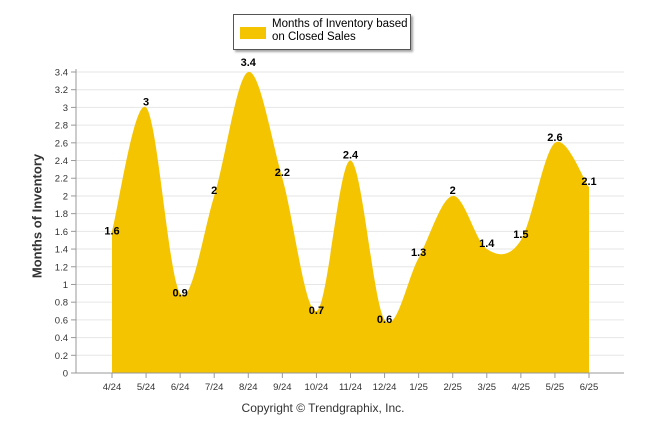  Describe the element at coordinates (61, 73) in the screenshot. I see `y-tick-label: 3.4` at that location.